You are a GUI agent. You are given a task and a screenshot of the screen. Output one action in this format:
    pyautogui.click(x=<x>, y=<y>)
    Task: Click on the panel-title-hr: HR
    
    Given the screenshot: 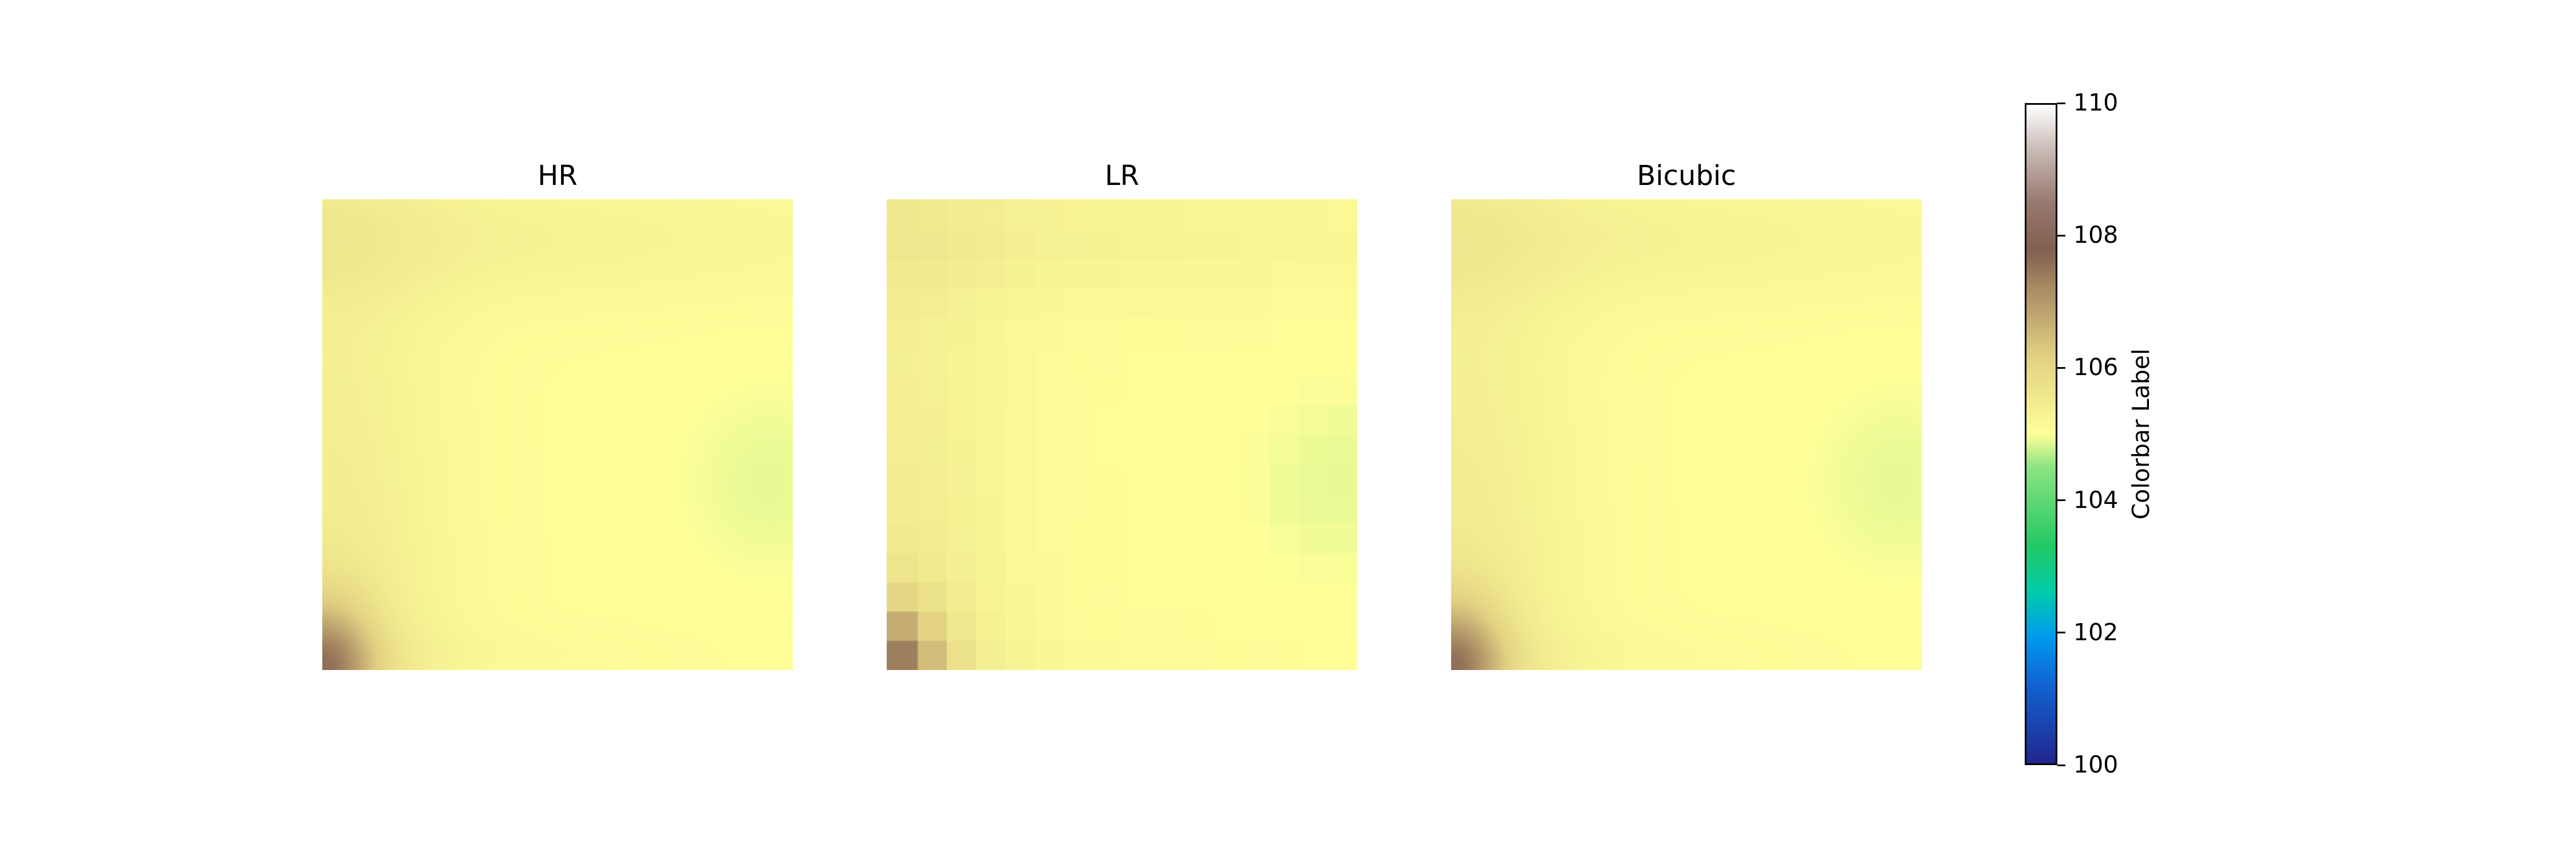 What is the action you would take?
    pyautogui.click(x=558, y=176)
    